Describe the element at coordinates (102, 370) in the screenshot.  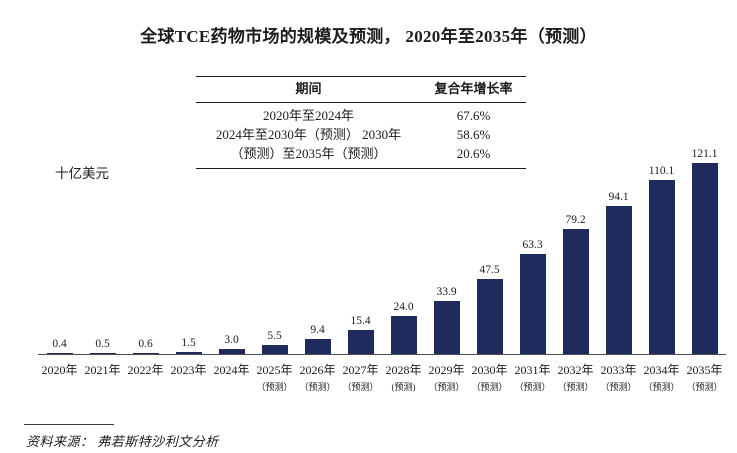
I see `x-tick-year-label: 2021年` at that location.